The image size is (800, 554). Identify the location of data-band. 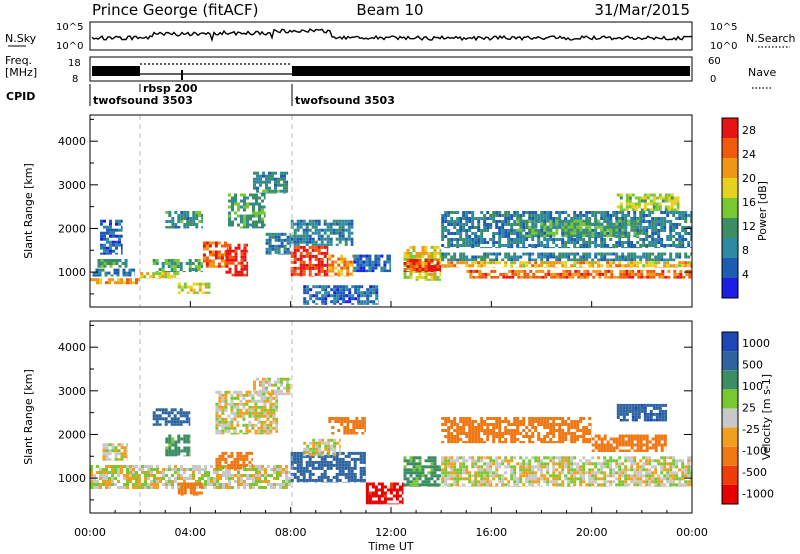
(309, 261).